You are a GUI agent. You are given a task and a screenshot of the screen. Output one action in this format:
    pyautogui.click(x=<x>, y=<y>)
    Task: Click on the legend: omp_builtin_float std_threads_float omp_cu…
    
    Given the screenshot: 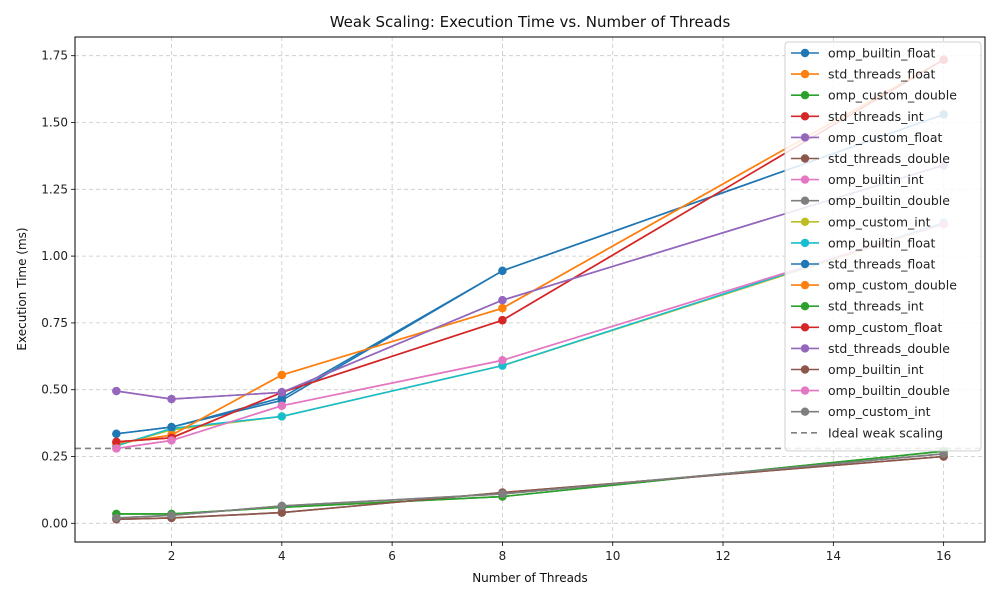 What is the action you would take?
    pyautogui.click(x=883, y=246)
    